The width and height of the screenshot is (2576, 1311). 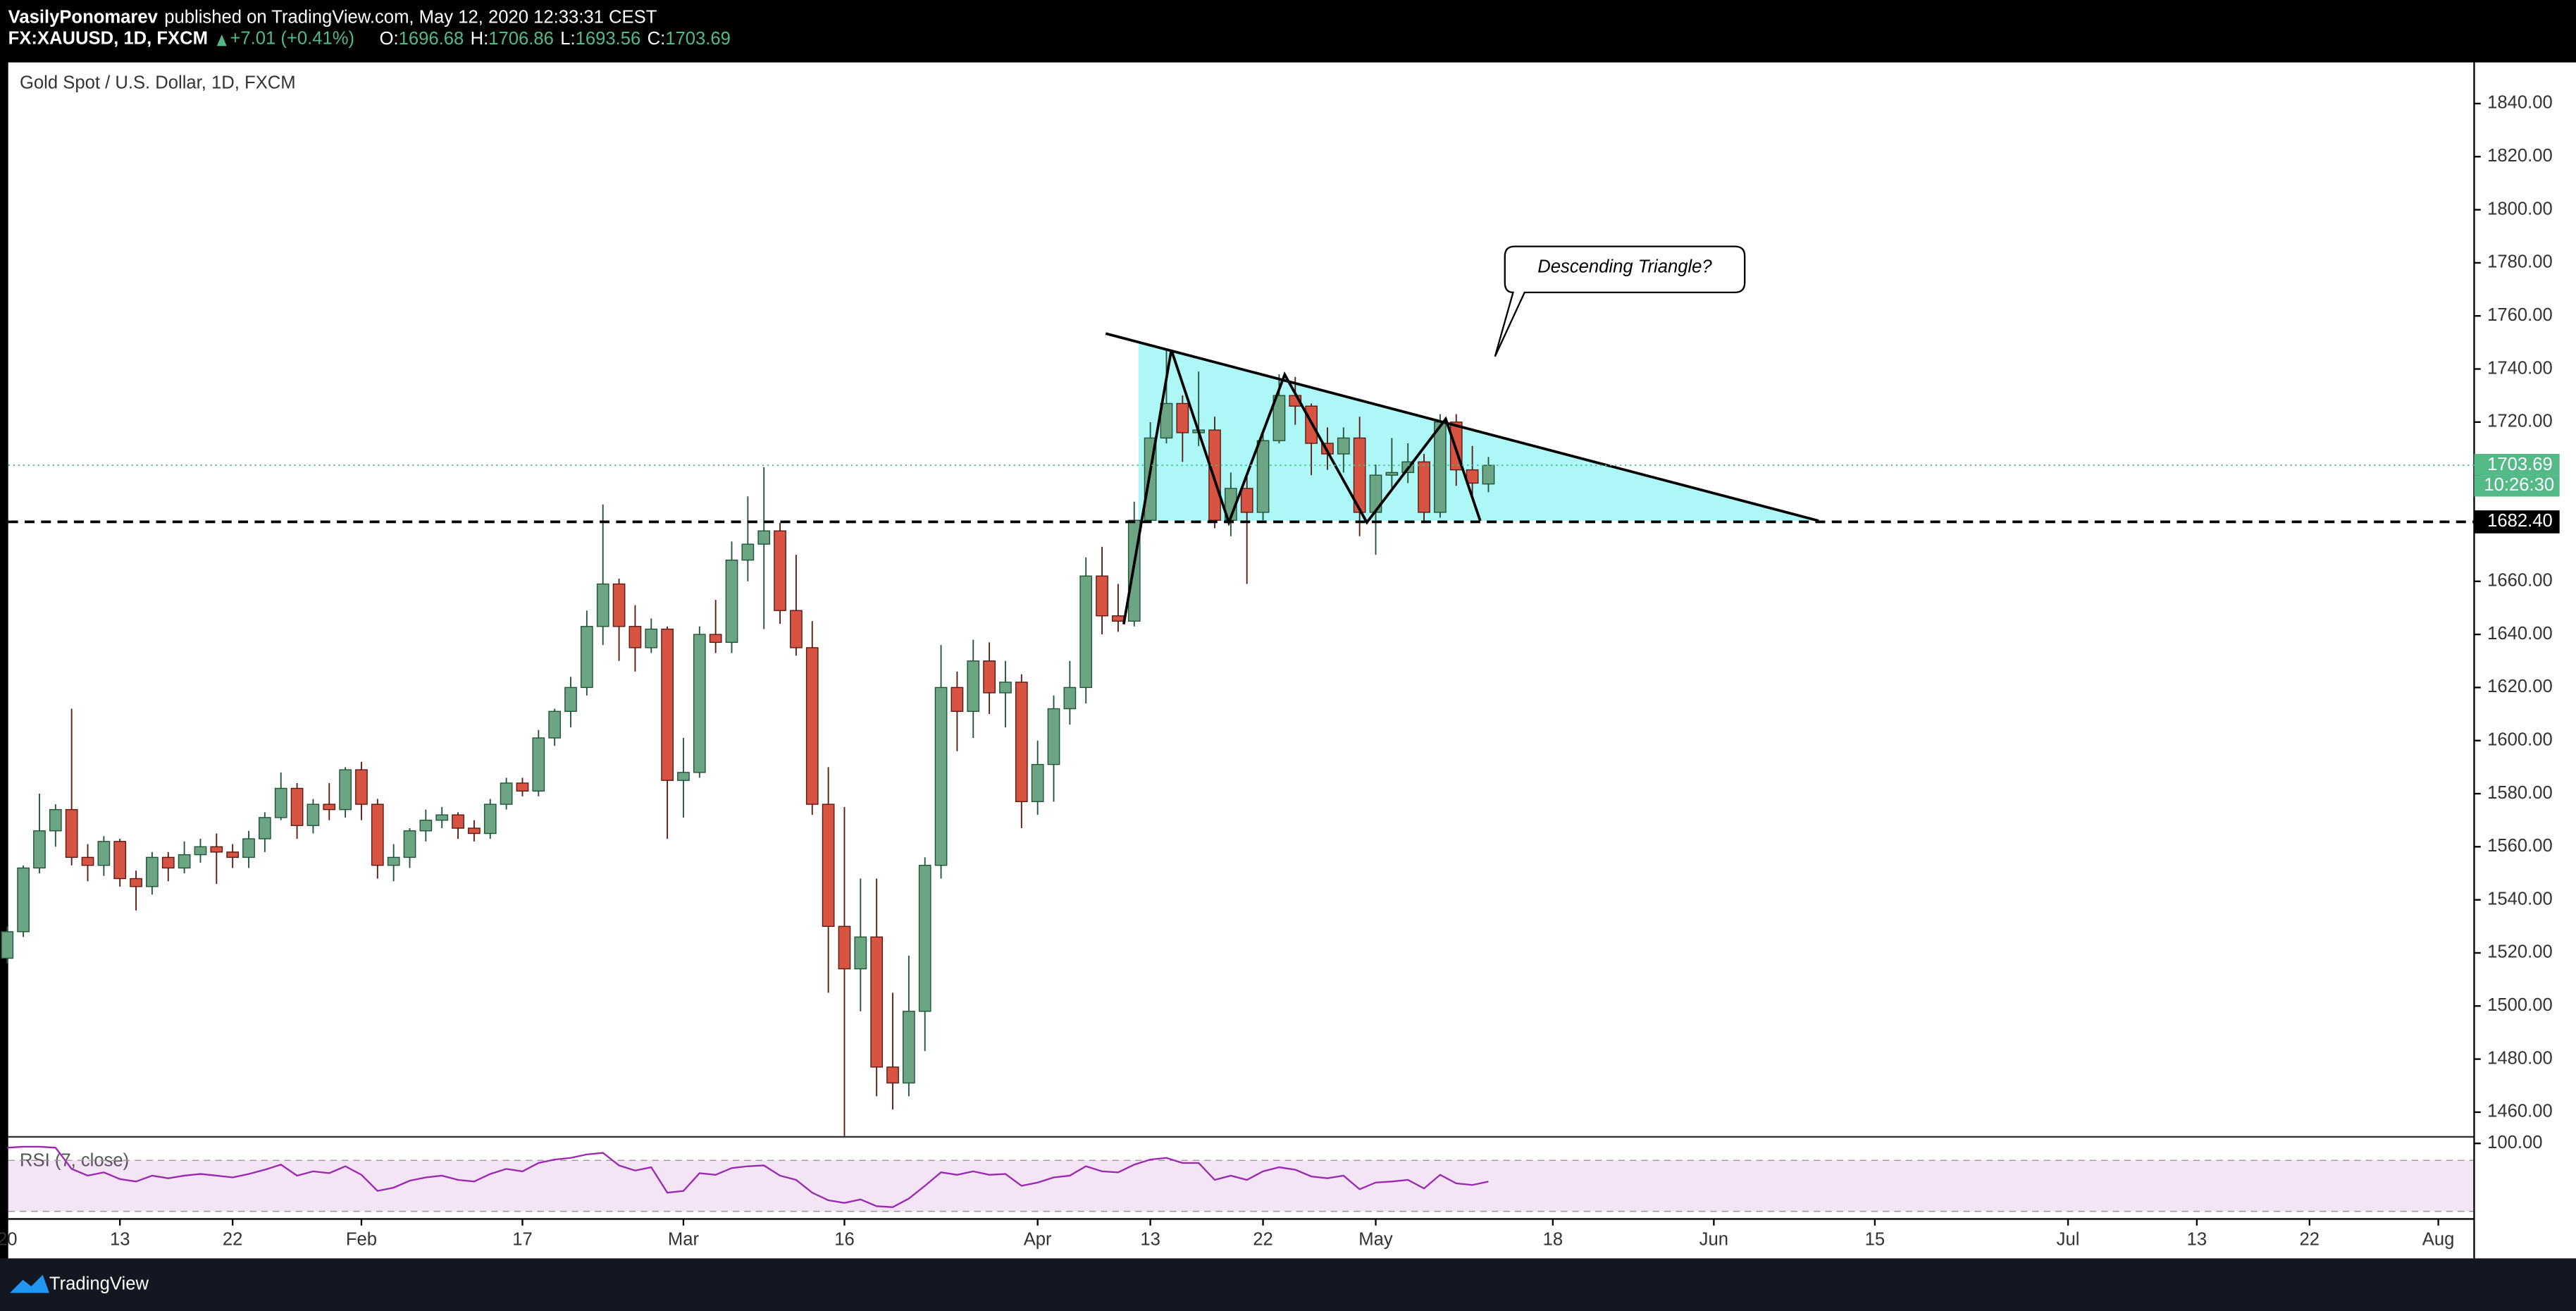 What do you see at coordinates (431, 39) in the screenshot?
I see `ohlc-value: 1696.68` at bounding box center [431, 39].